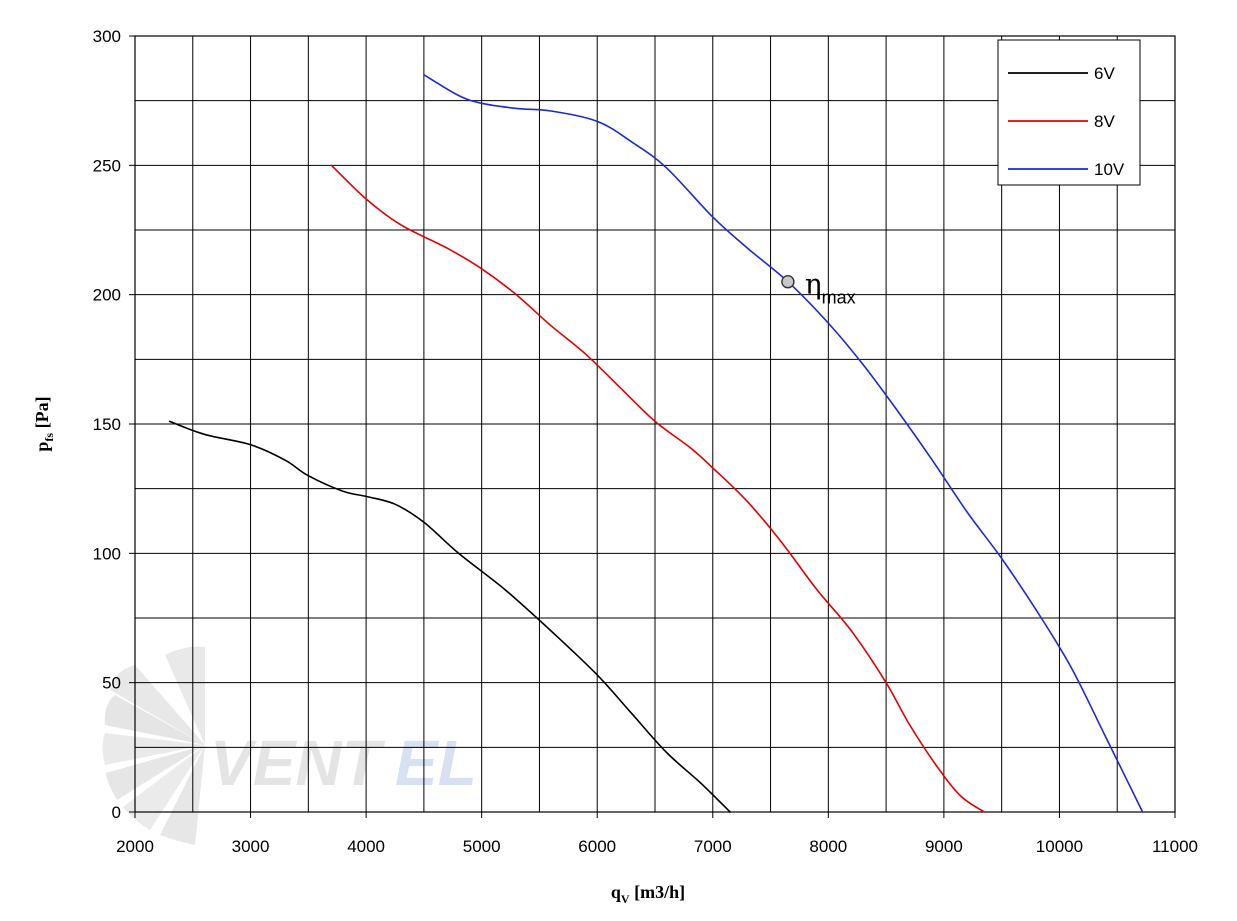 The width and height of the screenshot is (1237, 921). I want to click on legend-label-10v: 10V, so click(1109, 169).